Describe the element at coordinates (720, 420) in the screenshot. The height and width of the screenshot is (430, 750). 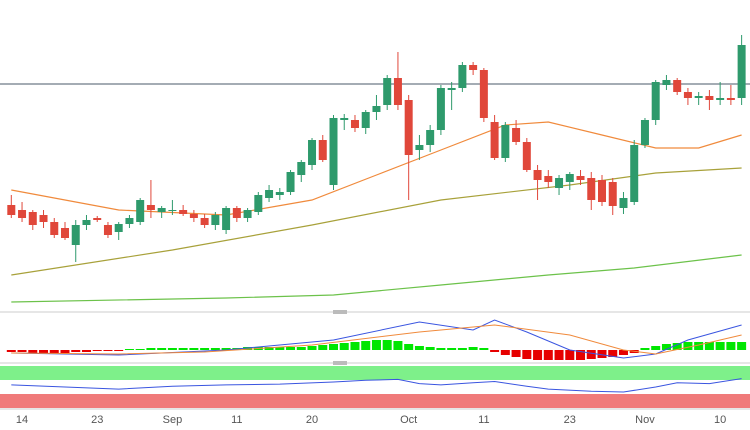
I see `x-tick-label: 10` at that location.